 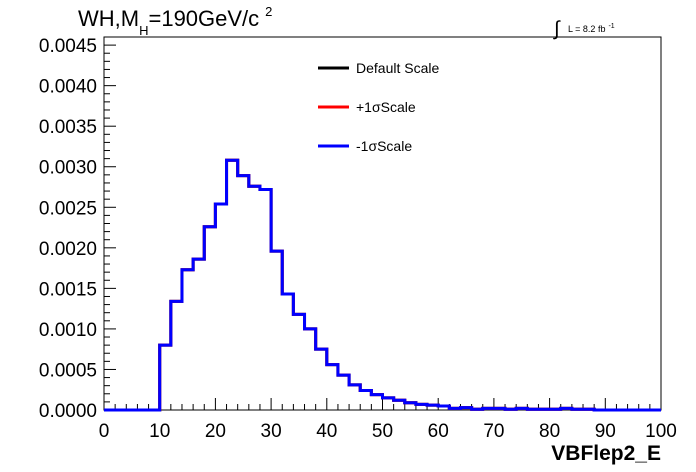 What do you see at coordinates (68, 168) in the screenshot?
I see `y-tick-label: 0.0030` at bounding box center [68, 168].